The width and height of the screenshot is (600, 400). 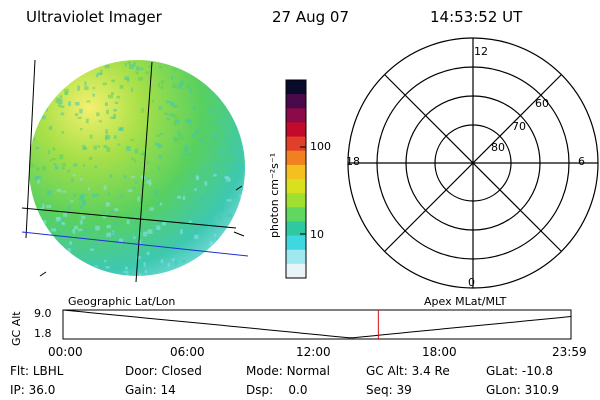 I want to click on polar-mlt-0: 0, so click(x=471, y=282).